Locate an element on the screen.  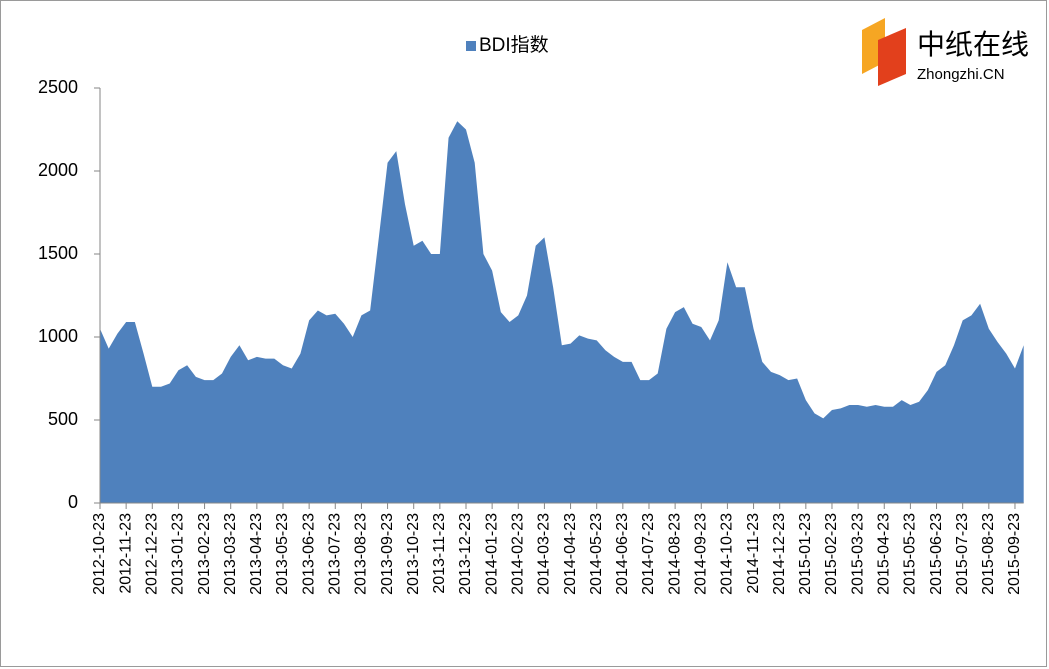
logo-name: 中纸在线 is located at coordinates (973, 44).